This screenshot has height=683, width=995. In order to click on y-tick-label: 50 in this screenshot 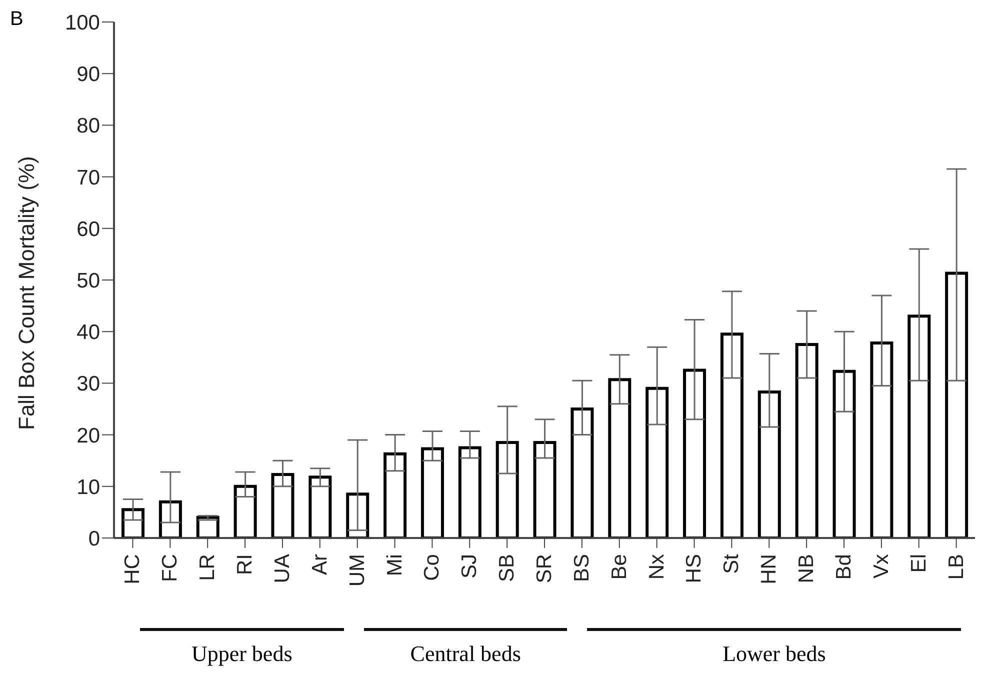, I will do `click(88, 280)`.